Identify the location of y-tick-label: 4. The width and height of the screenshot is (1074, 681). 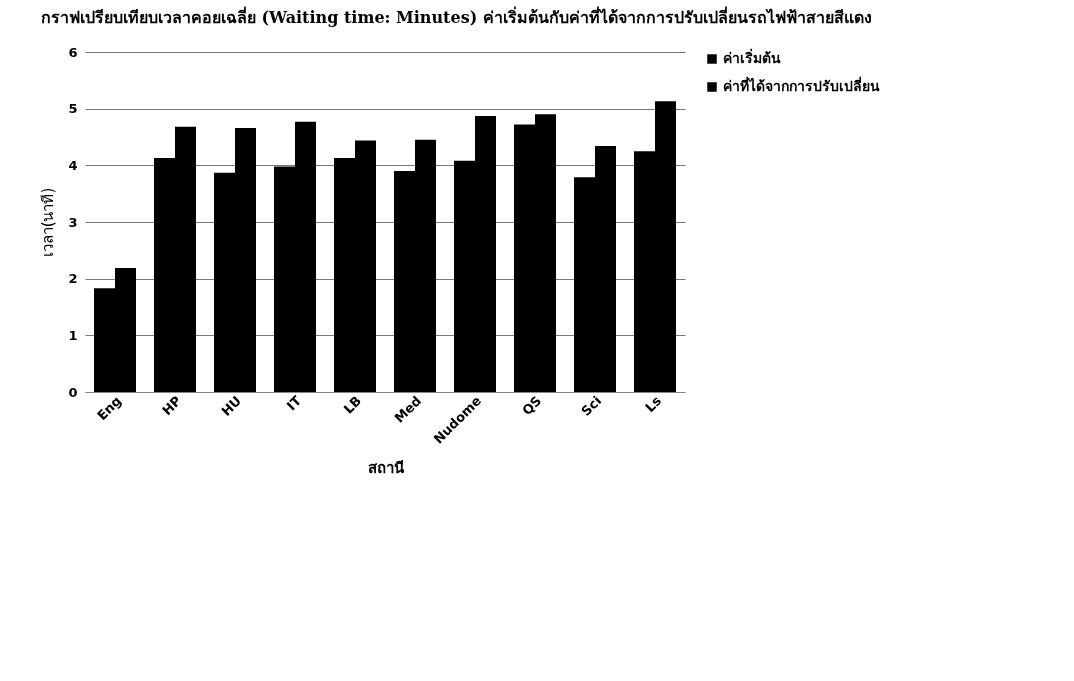
(73, 165).